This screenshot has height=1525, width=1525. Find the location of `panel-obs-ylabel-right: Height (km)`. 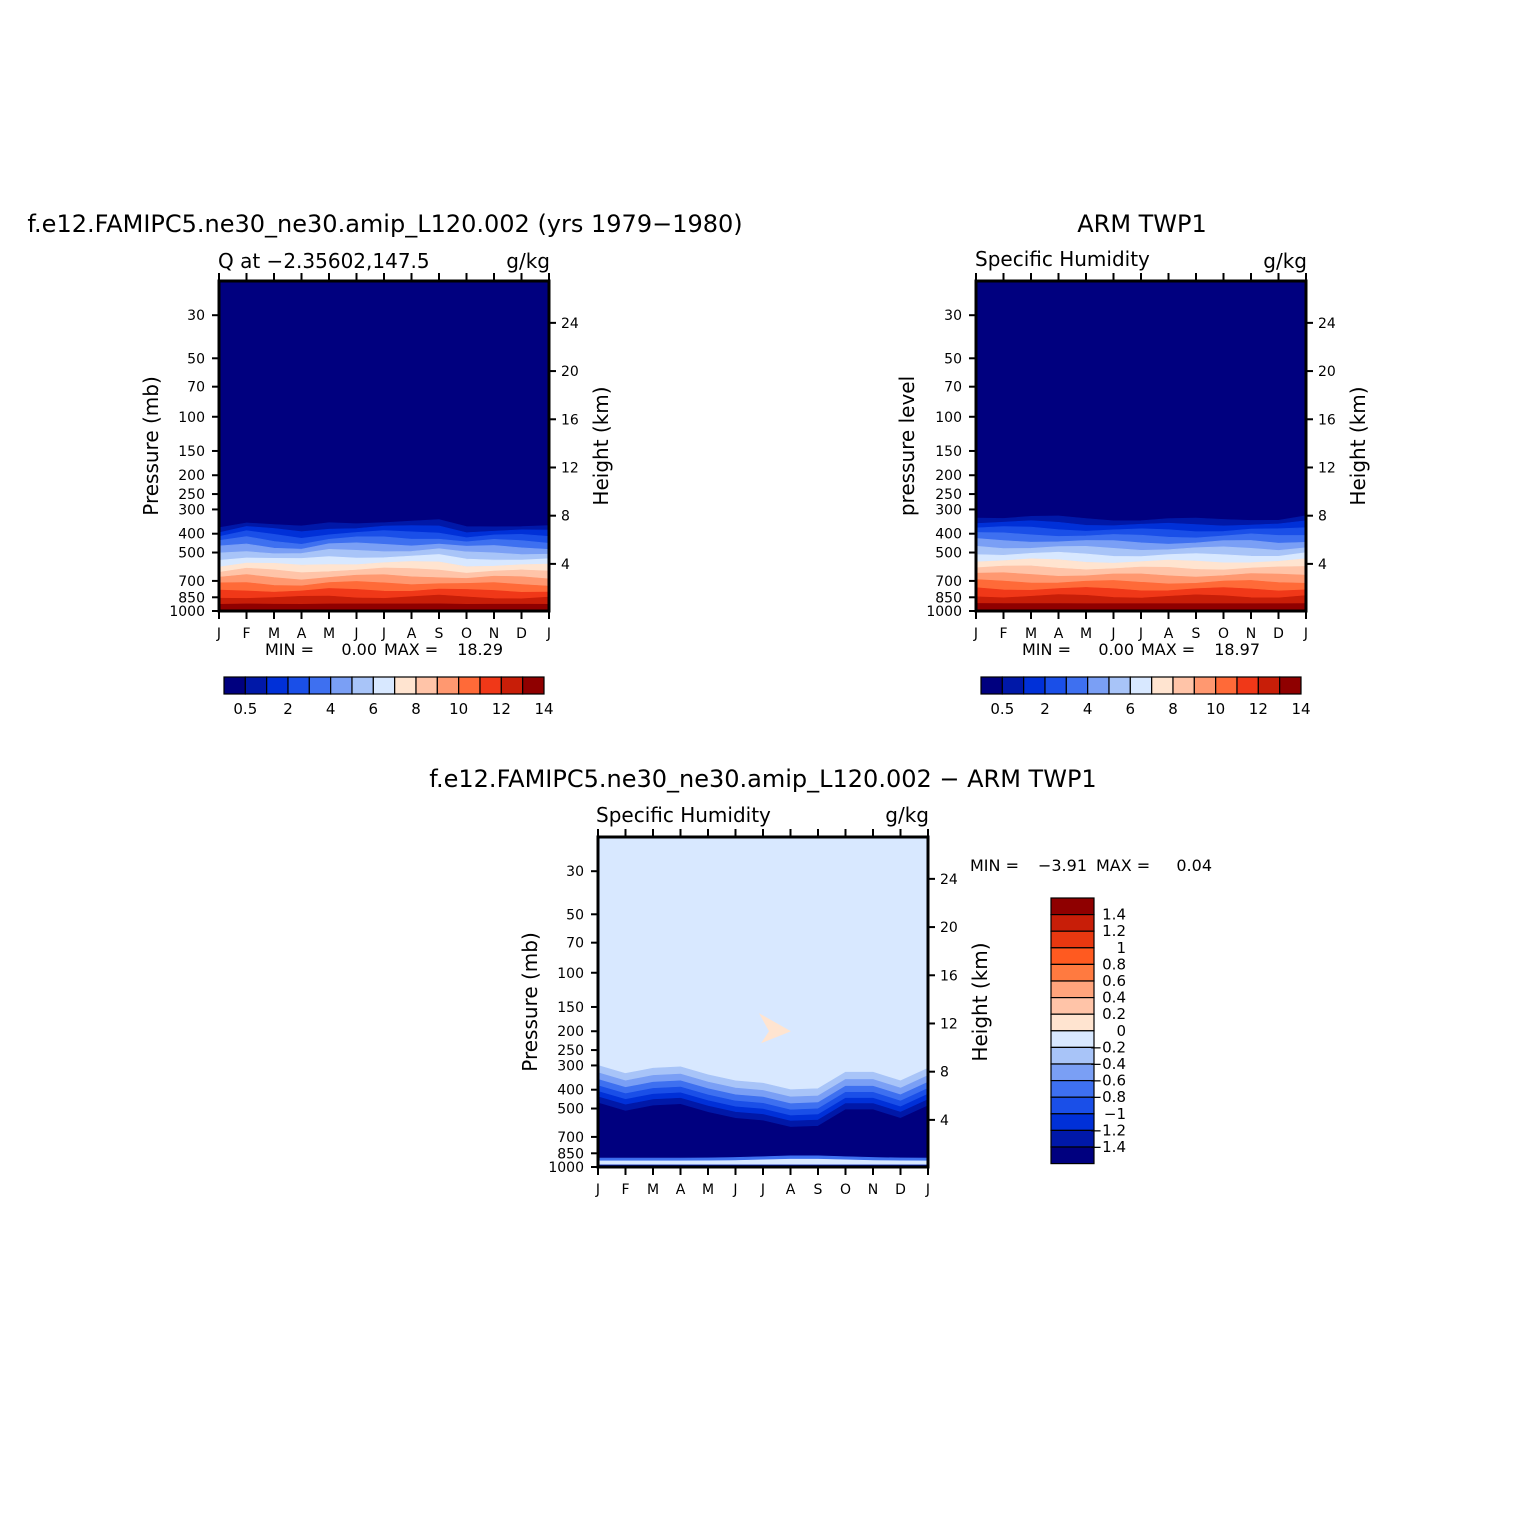

panel-obs-ylabel-right: Height (km) is located at coordinates (1358, 445).